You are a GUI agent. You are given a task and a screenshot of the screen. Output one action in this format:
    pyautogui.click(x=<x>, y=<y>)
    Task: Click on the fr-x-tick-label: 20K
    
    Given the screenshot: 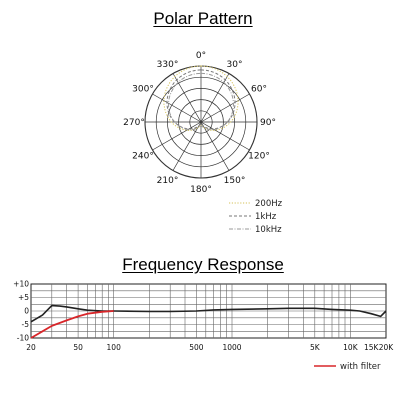 What is the action you would take?
    pyautogui.click(x=387, y=347)
    